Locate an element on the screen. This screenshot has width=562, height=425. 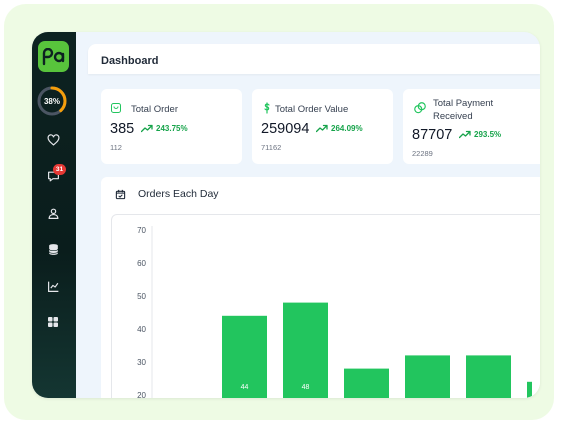
stat-growth-value: 243.75% is located at coordinates (172, 128).